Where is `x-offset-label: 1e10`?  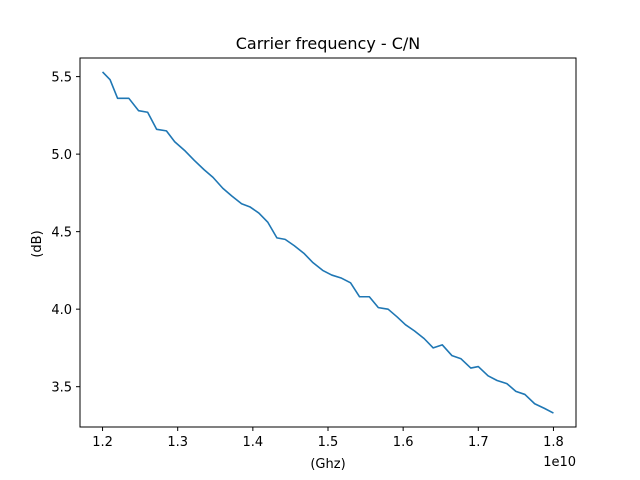
x-offset-label: 1e10 is located at coordinates (559, 462).